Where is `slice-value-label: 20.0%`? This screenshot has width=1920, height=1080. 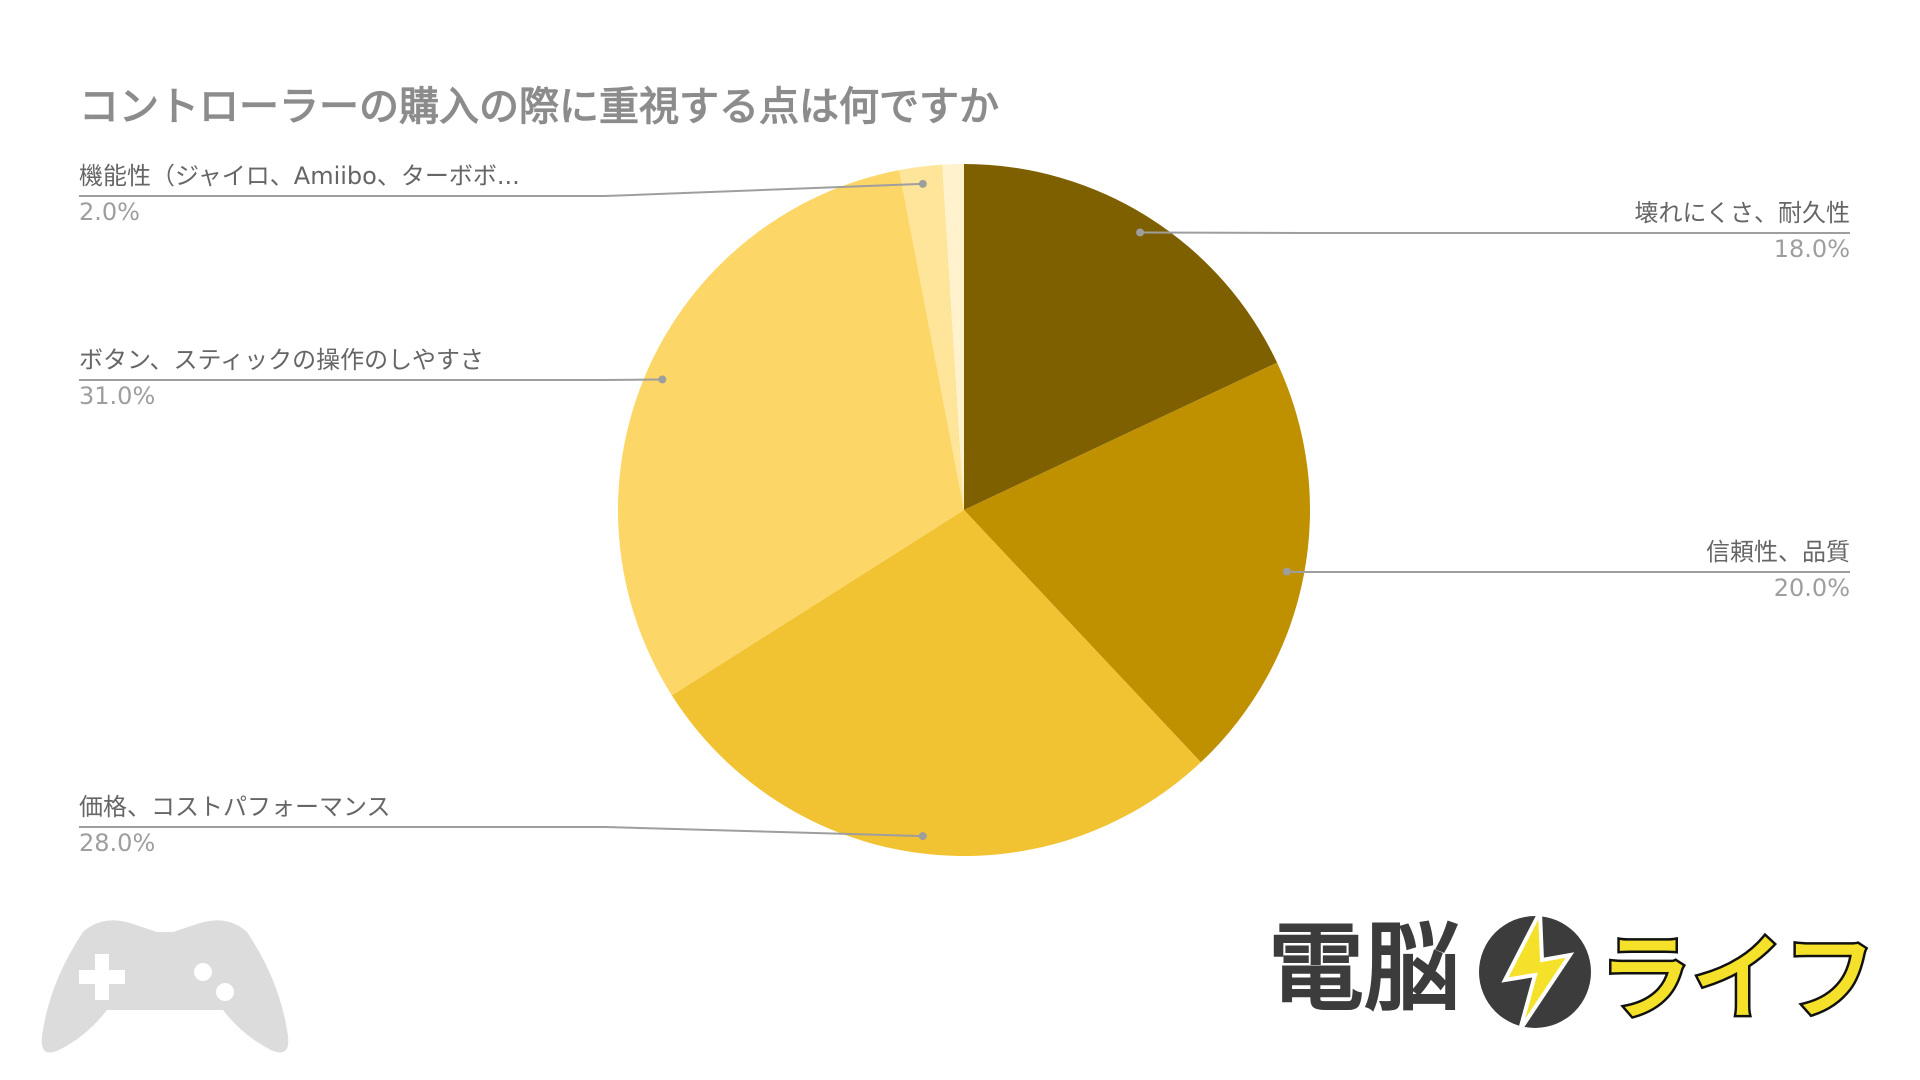
slice-value-label: 20.0% is located at coordinates (1812, 588).